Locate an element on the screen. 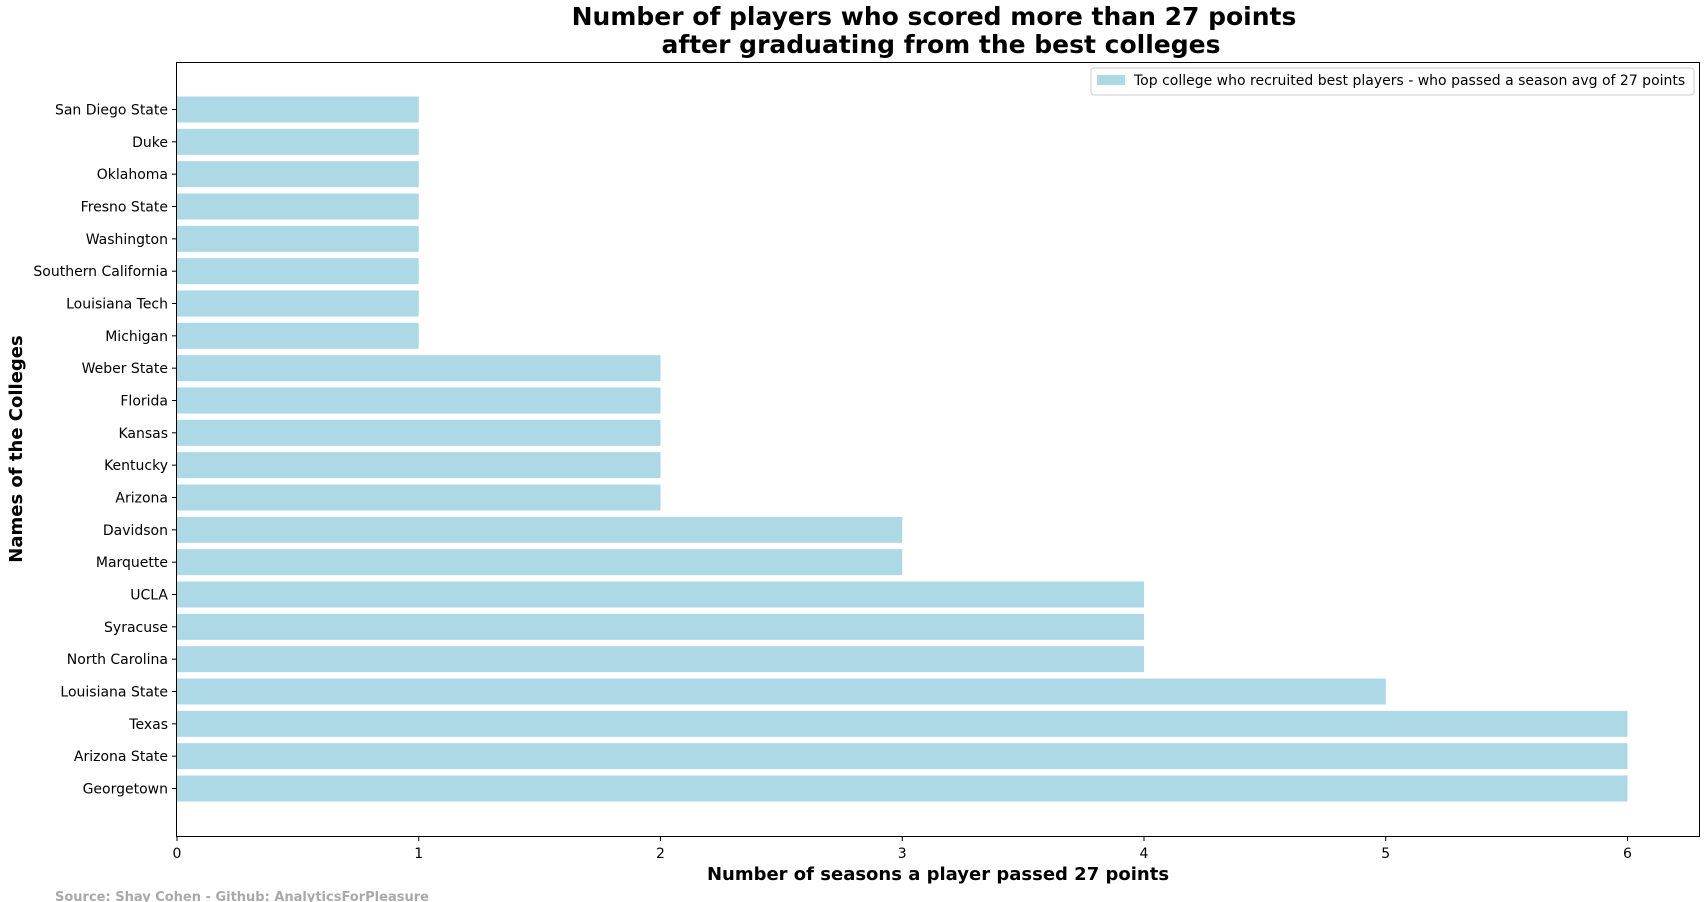  bar-washington is located at coordinates (298, 238).